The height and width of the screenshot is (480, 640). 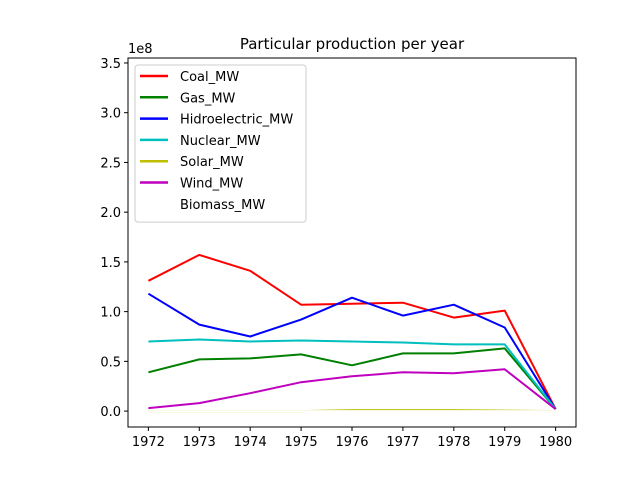 I want to click on y-tick-label: 1.5, so click(x=110, y=263).